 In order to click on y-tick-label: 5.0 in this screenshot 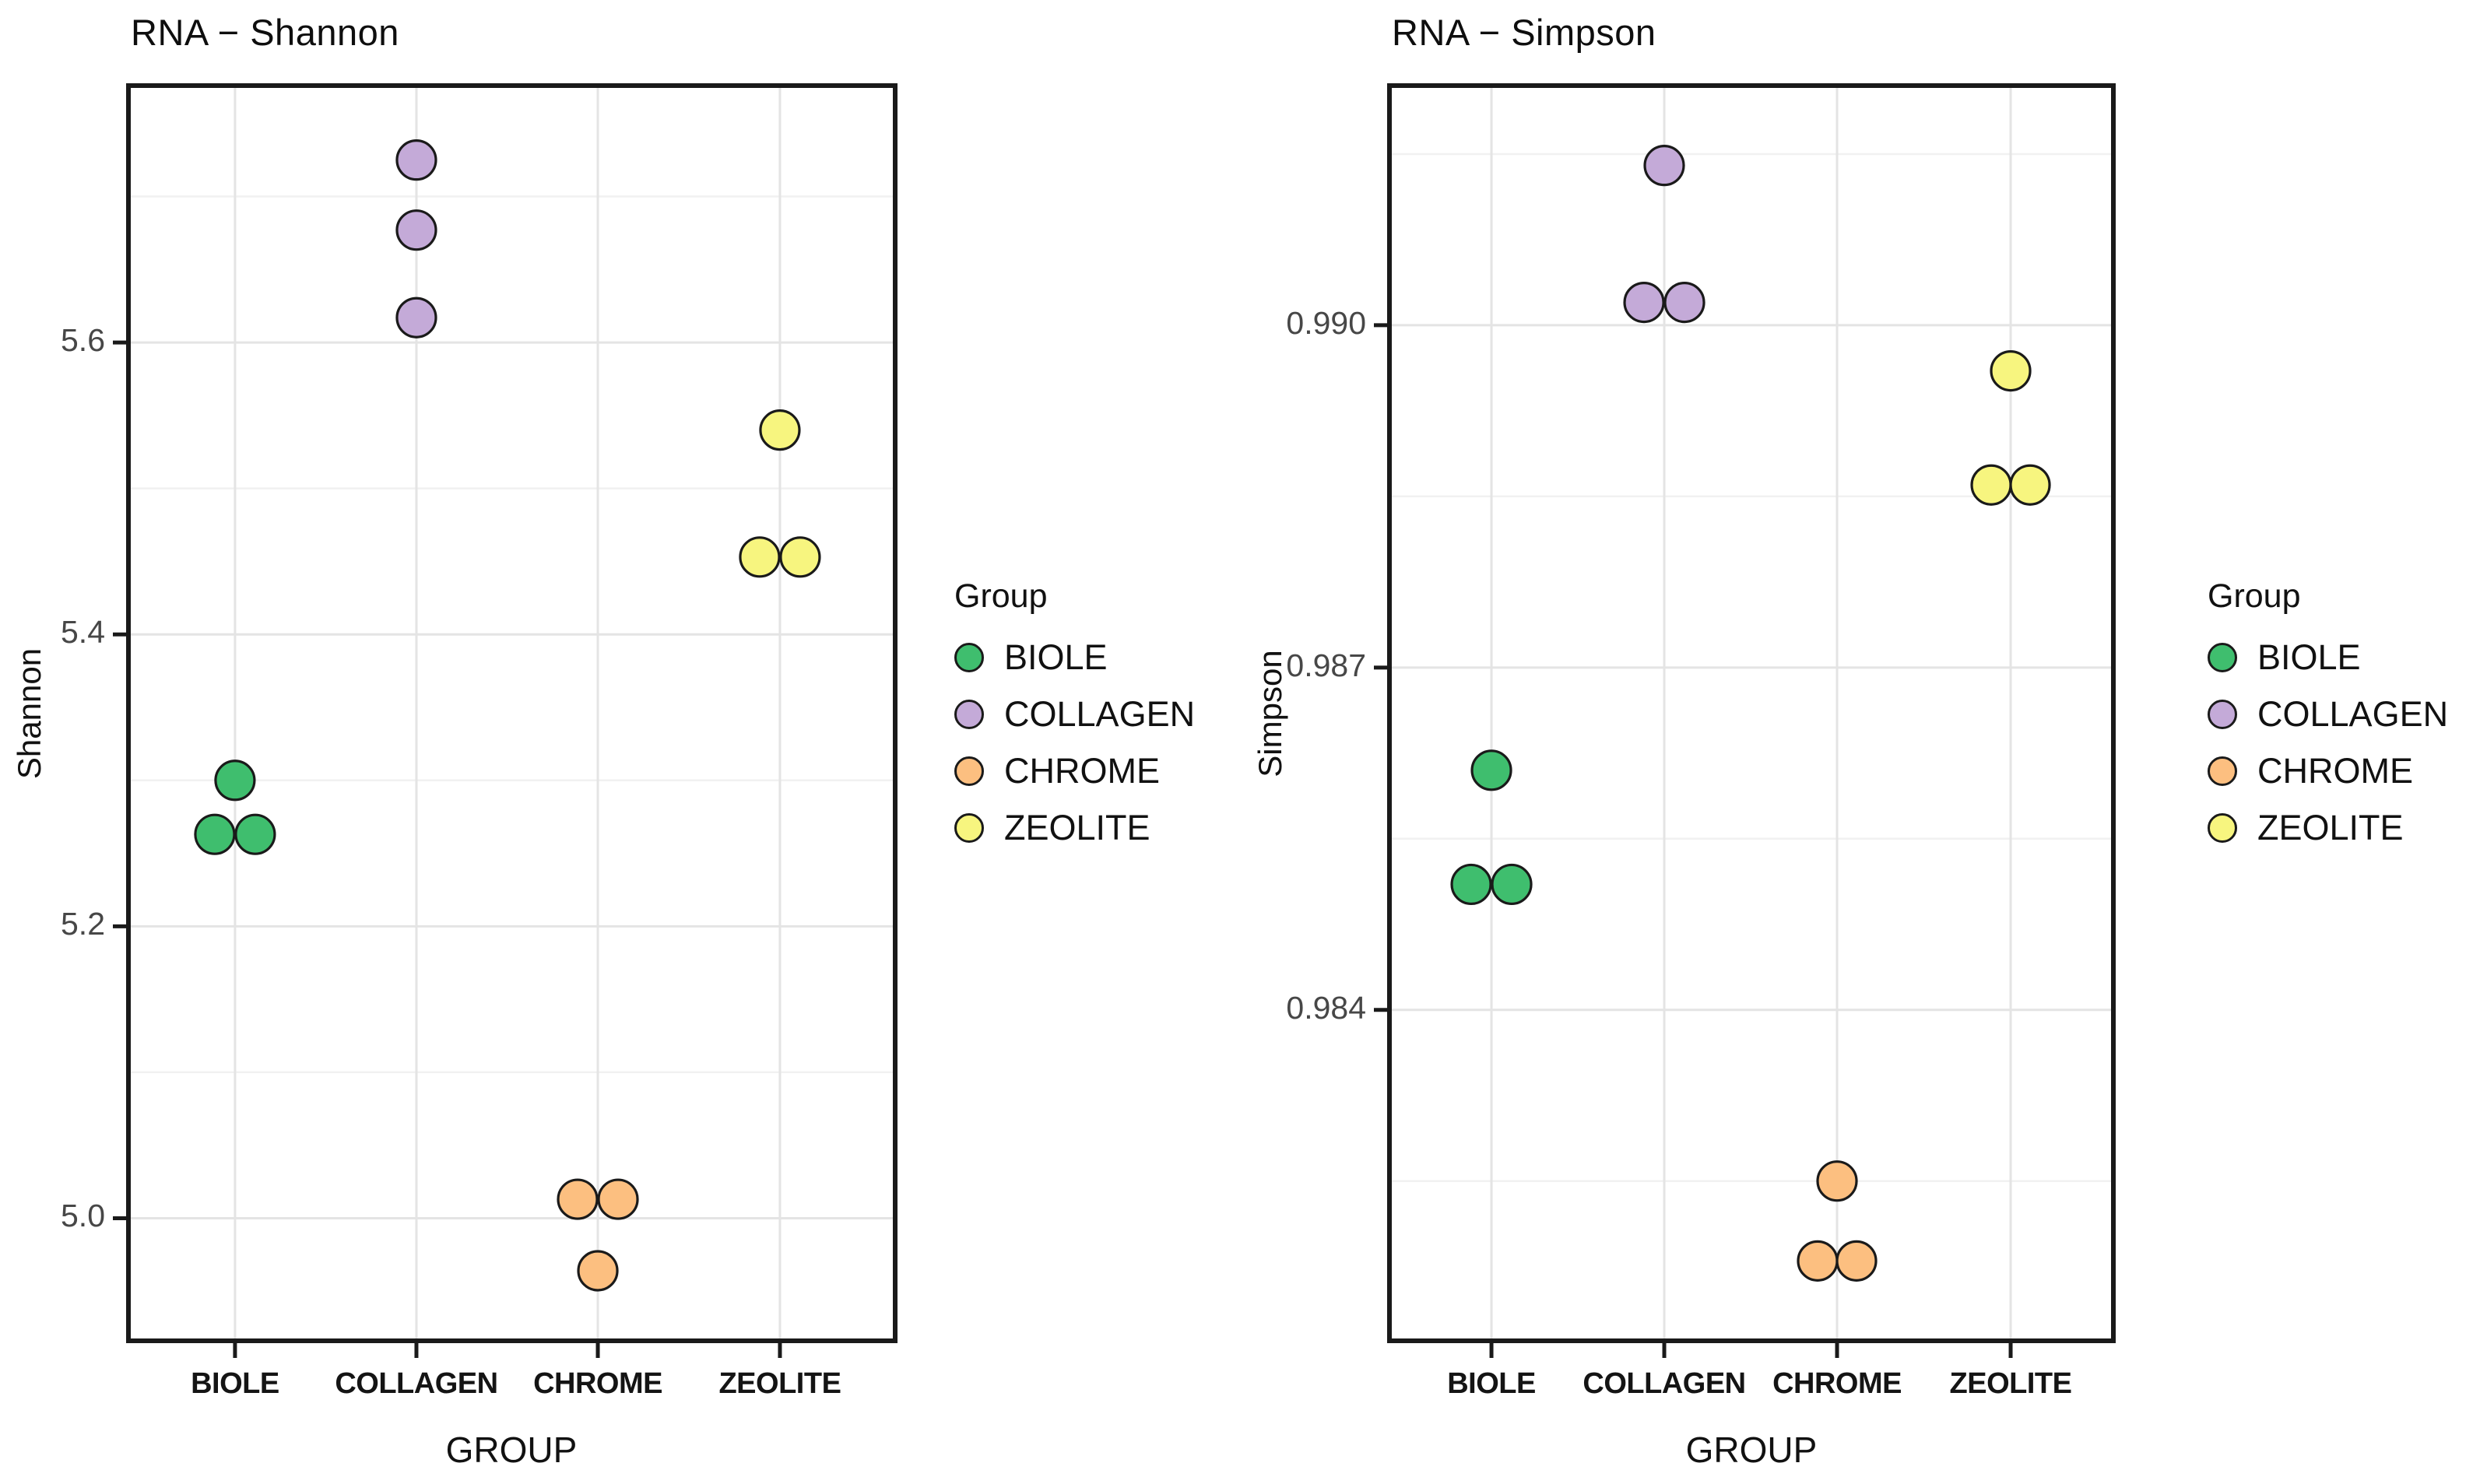, I will do `click(83, 1216)`.